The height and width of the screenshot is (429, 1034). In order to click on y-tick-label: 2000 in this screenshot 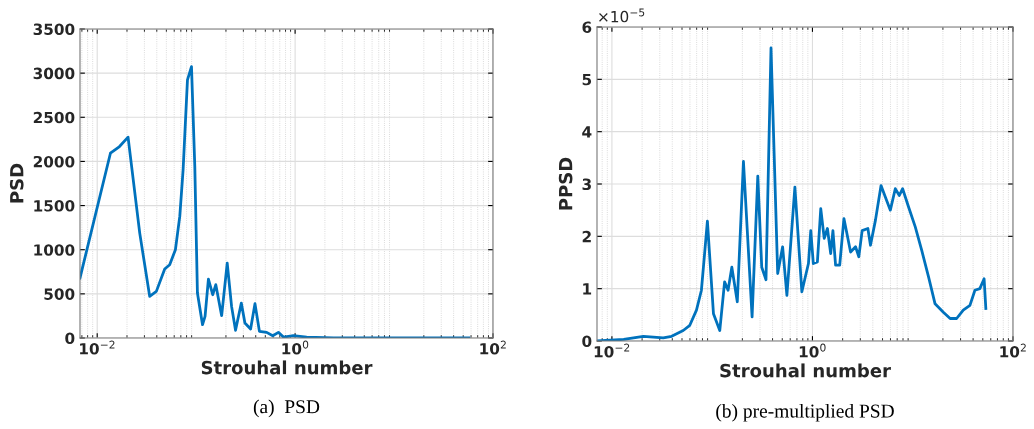, I will do `click(54, 161)`.